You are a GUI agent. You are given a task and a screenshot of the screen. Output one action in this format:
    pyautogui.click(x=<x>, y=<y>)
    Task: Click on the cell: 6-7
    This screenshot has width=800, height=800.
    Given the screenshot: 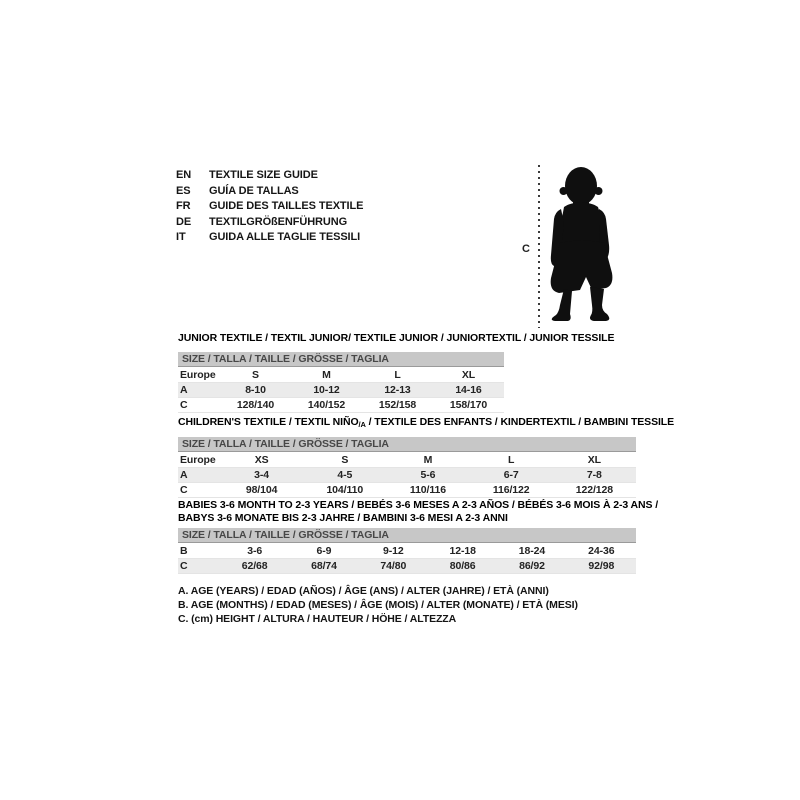 What is the action you would take?
    pyautogui.click(x=511, y=475)
    